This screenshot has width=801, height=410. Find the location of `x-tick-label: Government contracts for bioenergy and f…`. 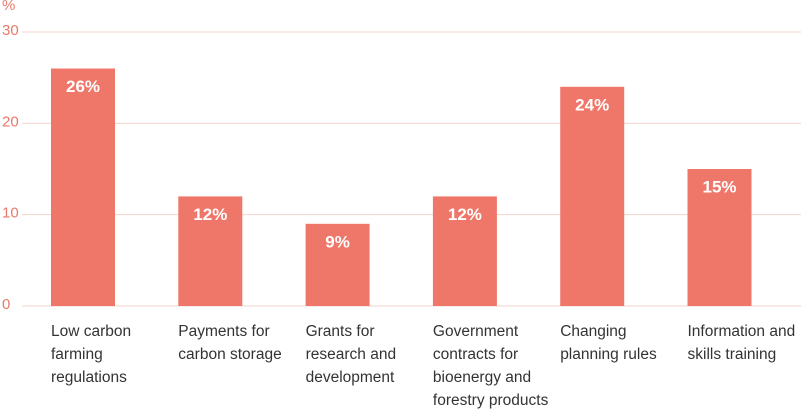

x-tick-label: Government contracts for bioenergy and f… is located at coordinates (490, 366).